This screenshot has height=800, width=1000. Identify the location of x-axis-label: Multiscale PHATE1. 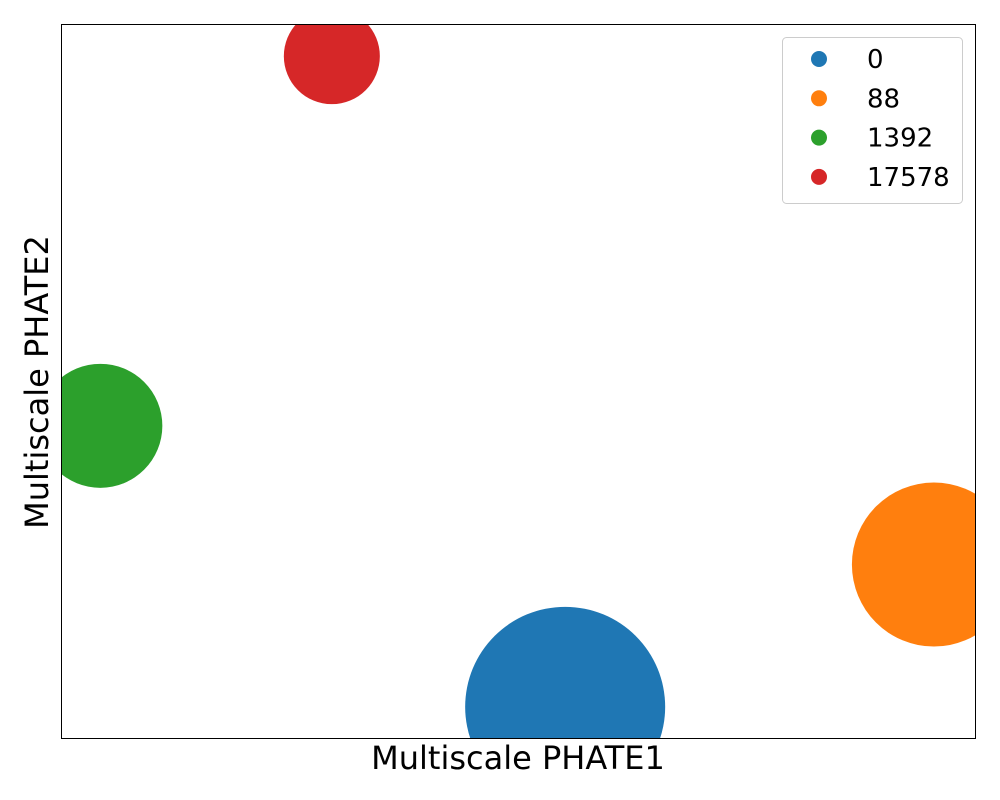
(518, 758).